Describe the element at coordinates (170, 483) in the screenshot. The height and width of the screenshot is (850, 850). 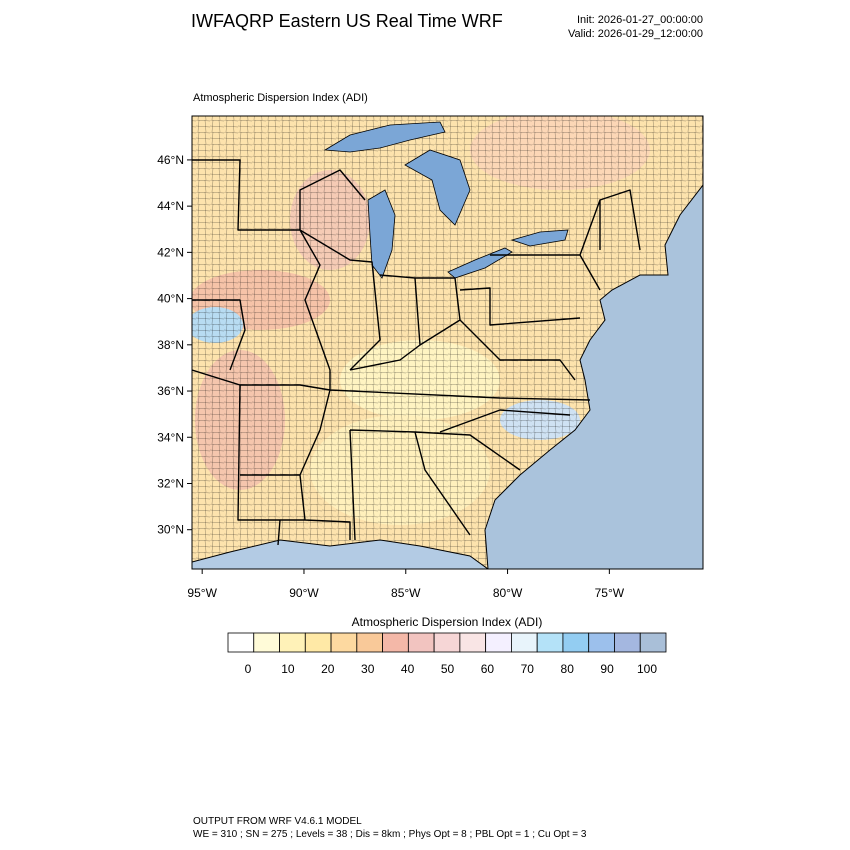
I see `lat-label: 32°N` at that location.